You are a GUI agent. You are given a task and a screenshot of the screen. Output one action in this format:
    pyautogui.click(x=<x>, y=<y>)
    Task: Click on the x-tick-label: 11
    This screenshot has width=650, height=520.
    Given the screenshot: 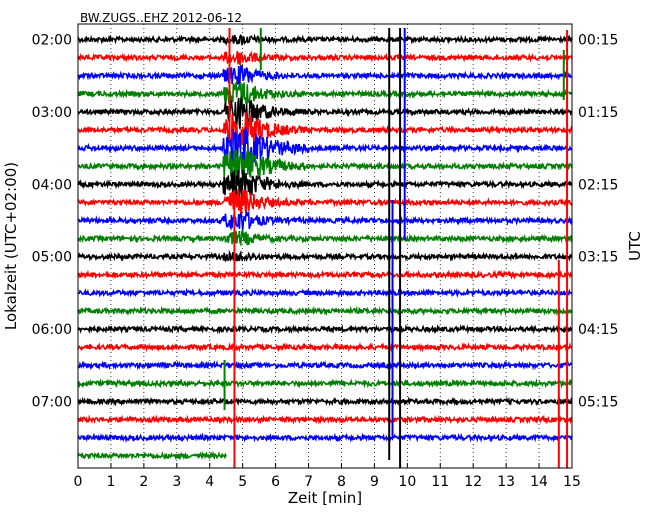 What is the action you would take?
    pyautogui.click(x=440, y=482)
    